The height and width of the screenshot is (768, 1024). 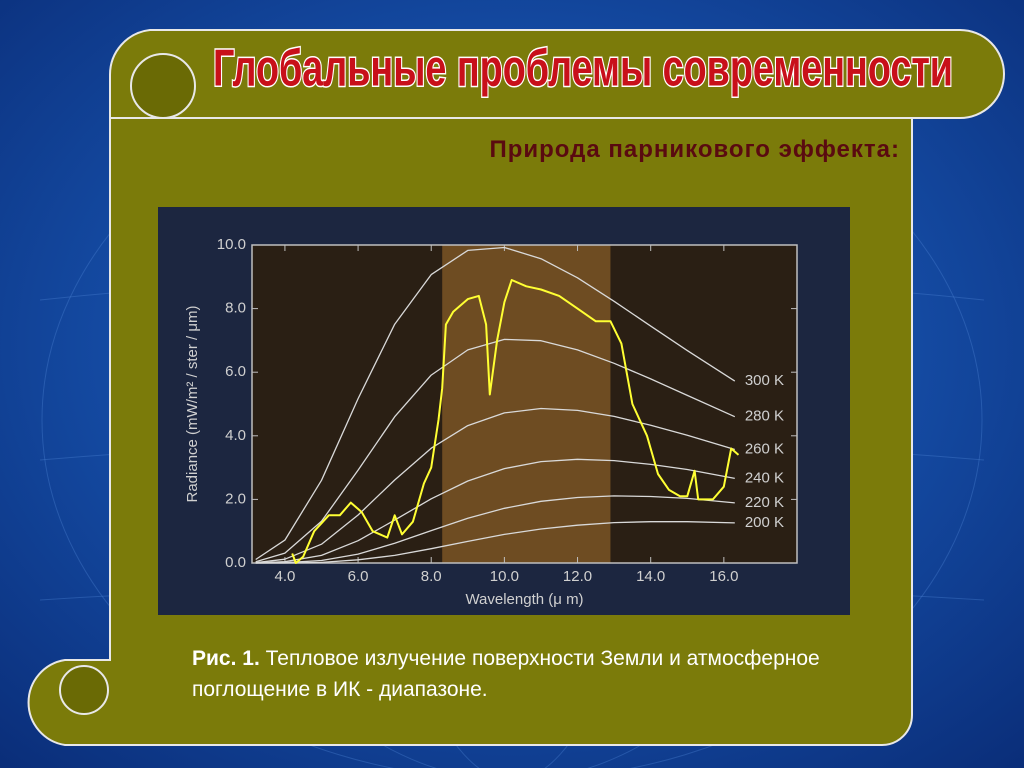 I want to click on x-axis-label: Wavelength (μ m), so click(x=524, y=599).